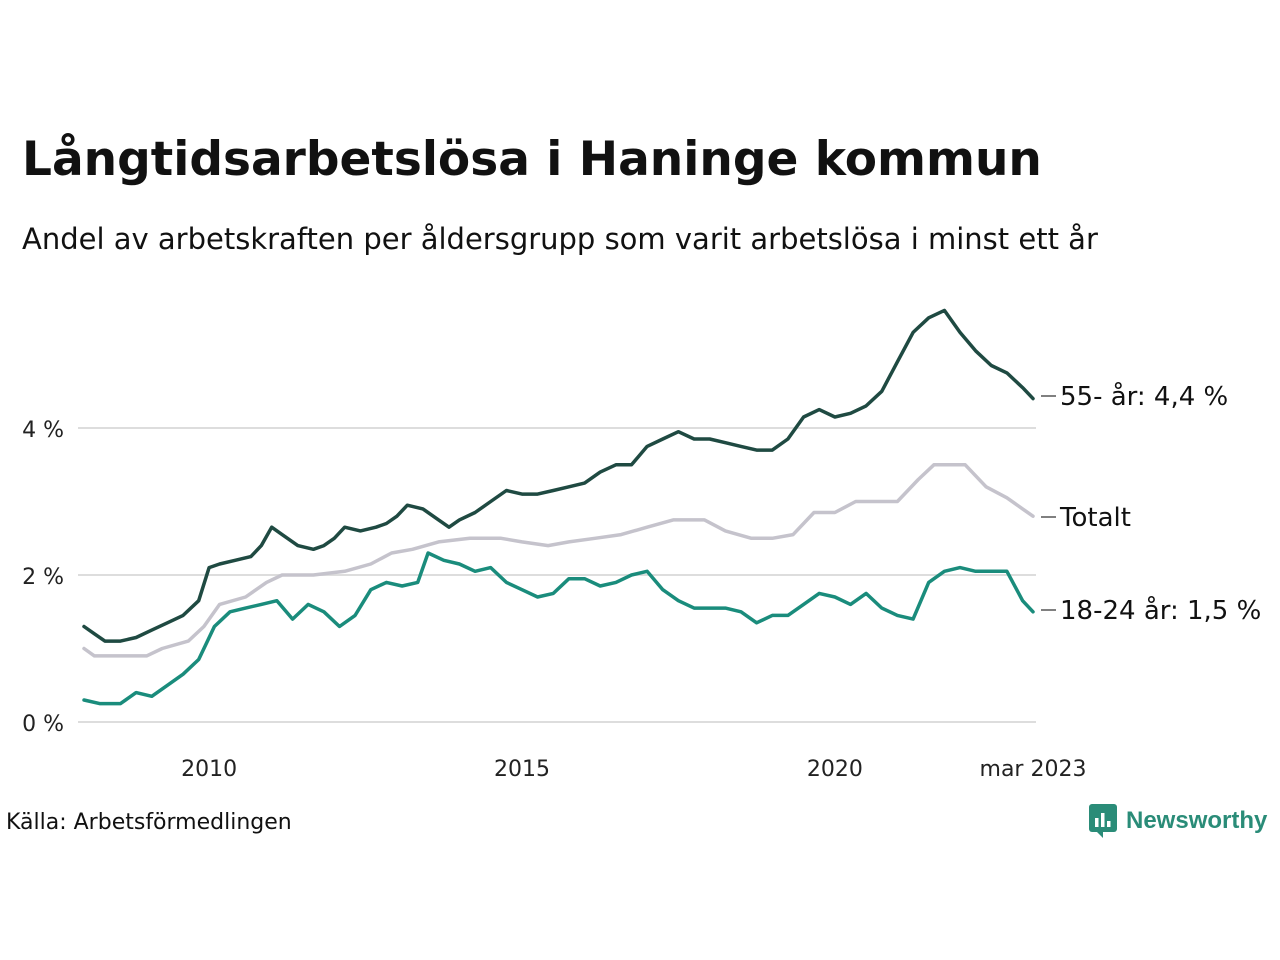 This screenshot has width=1280, height=960. What do you see at coordinates (558, 628) in the screenshot?
I see `series-line` at bounding box center [558, 628].